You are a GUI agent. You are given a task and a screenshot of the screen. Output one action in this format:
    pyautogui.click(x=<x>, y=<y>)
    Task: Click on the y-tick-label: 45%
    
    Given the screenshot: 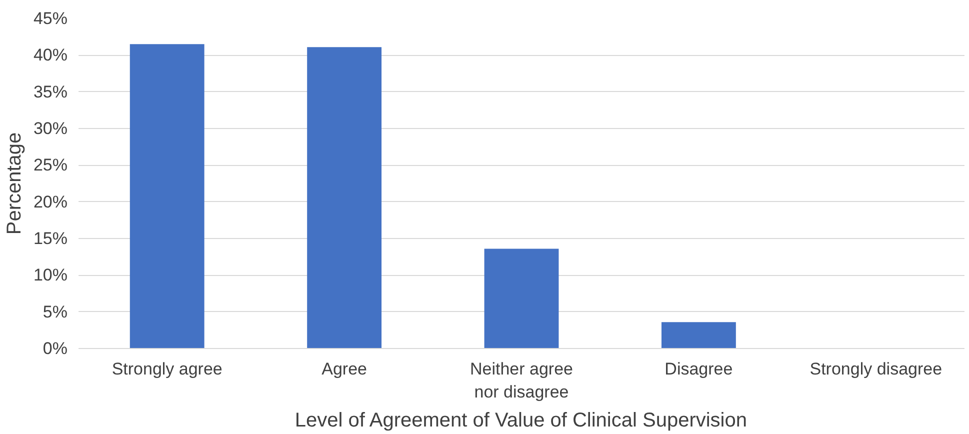 What is the action you would take?
    pyautogui.click(x=50, y=18)
    